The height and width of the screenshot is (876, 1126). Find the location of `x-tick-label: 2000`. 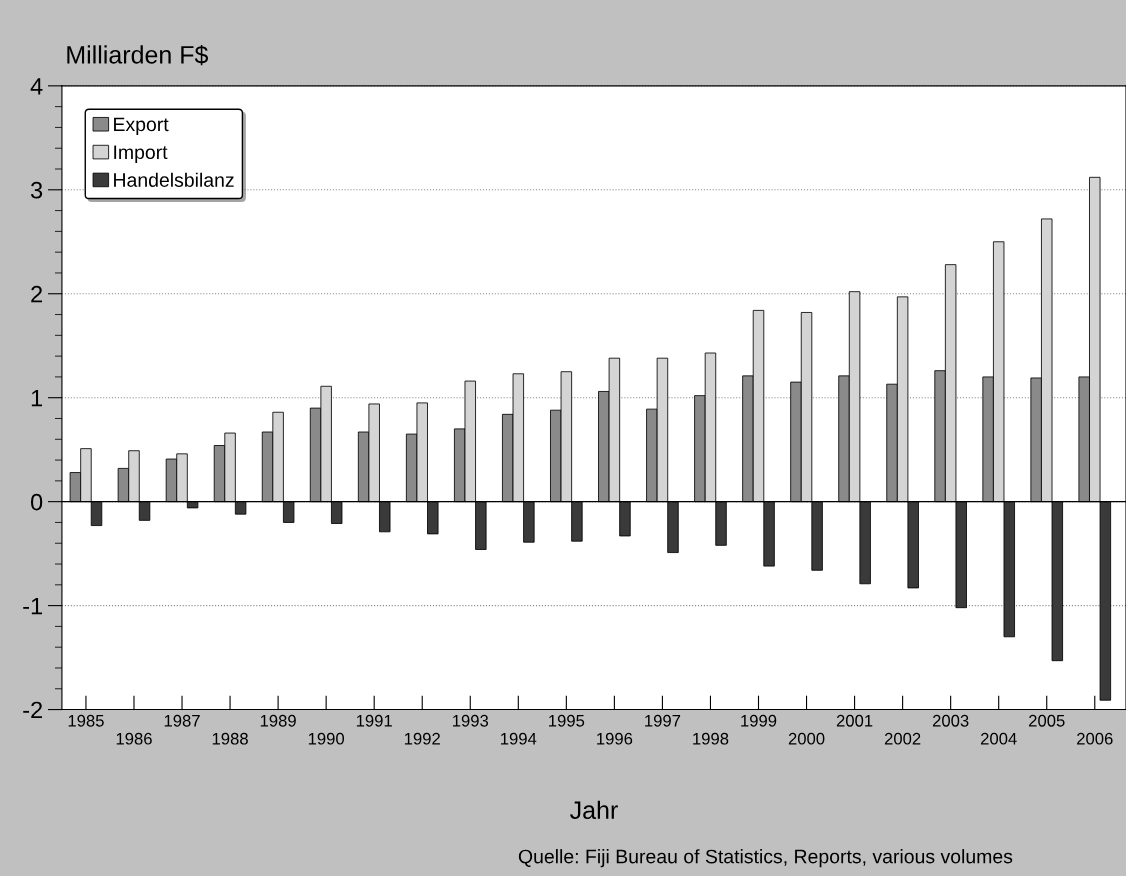

x-tick-label: 2000 is located at coordinates (806, 738).